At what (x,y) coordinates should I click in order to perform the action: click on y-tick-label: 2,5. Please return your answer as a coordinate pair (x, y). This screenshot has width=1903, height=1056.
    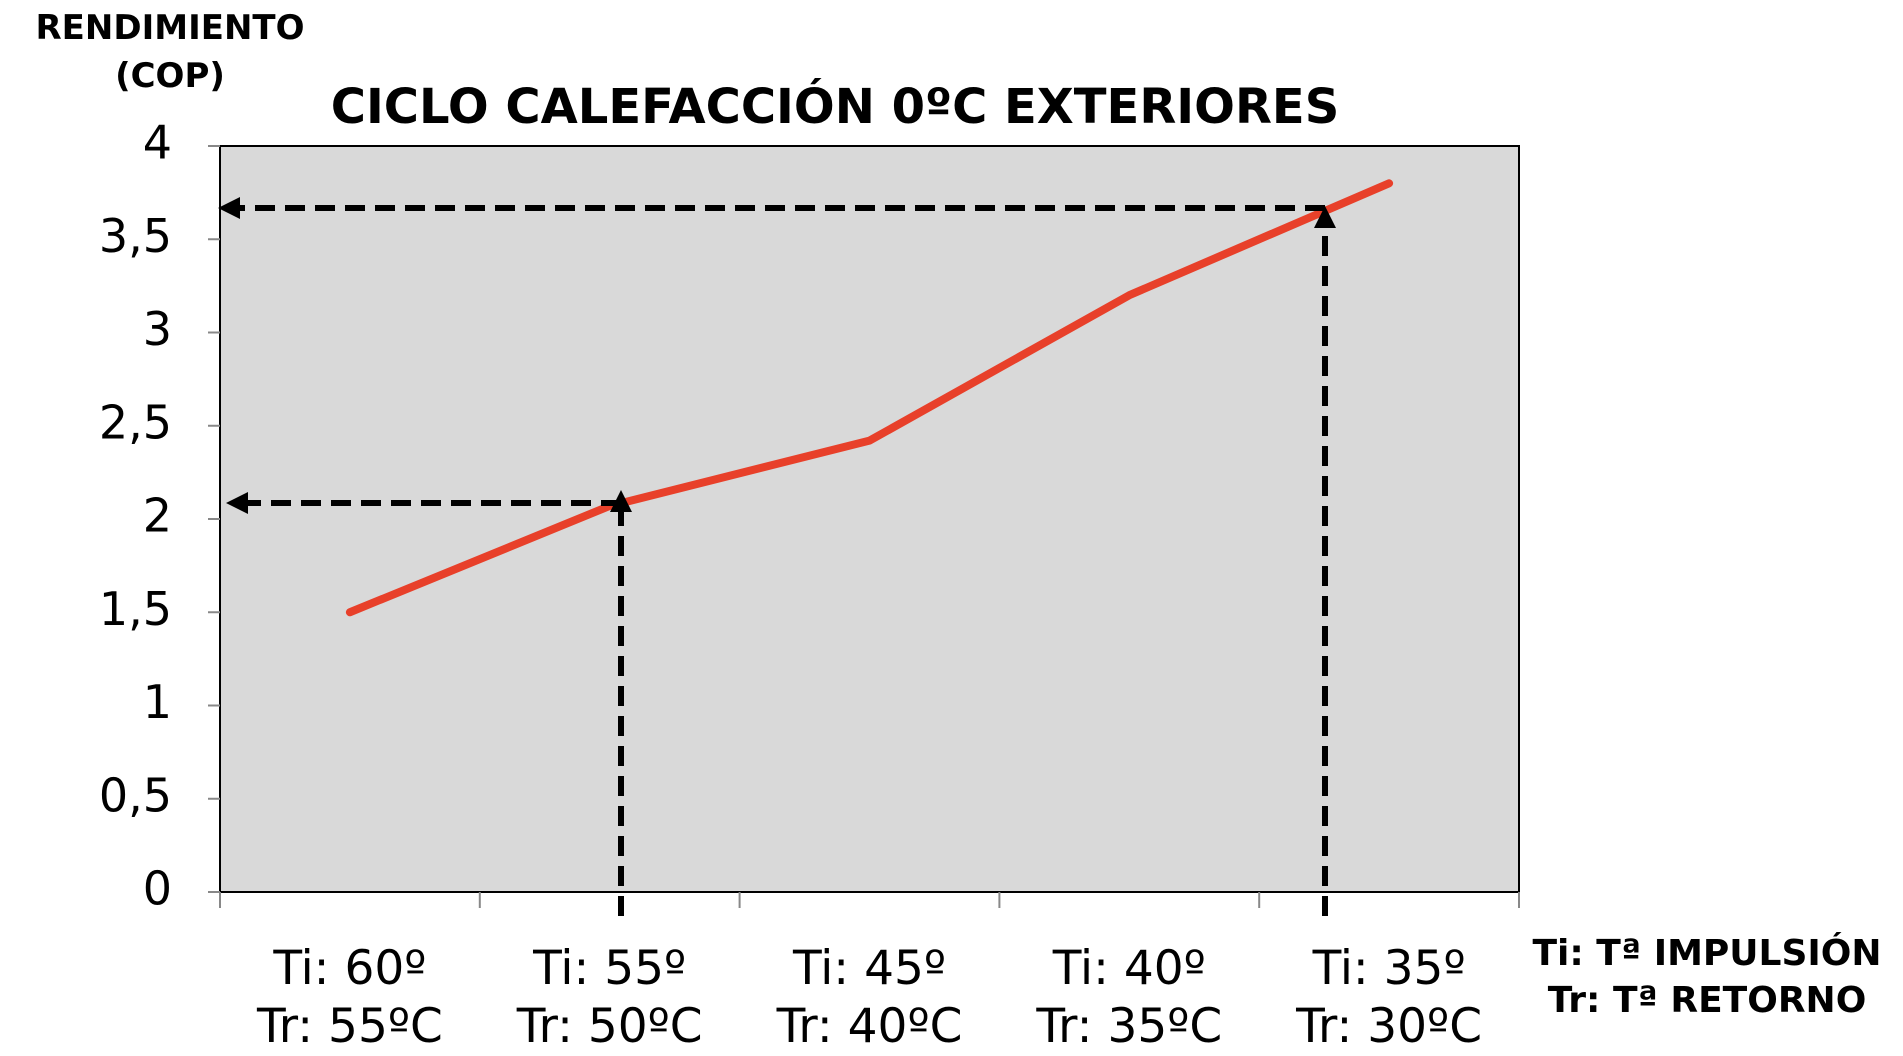
    Looking at the image, I should click on (135, 422).